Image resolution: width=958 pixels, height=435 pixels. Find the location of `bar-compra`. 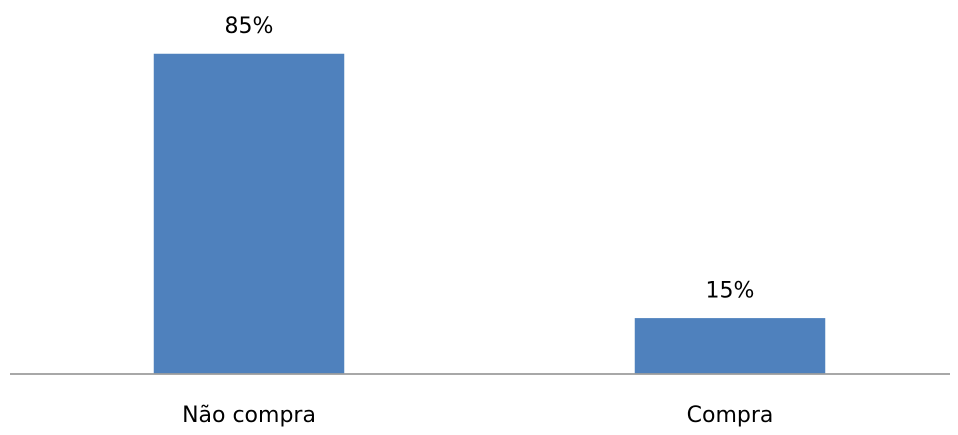

bar-compra is located at coordinates (730, 345).